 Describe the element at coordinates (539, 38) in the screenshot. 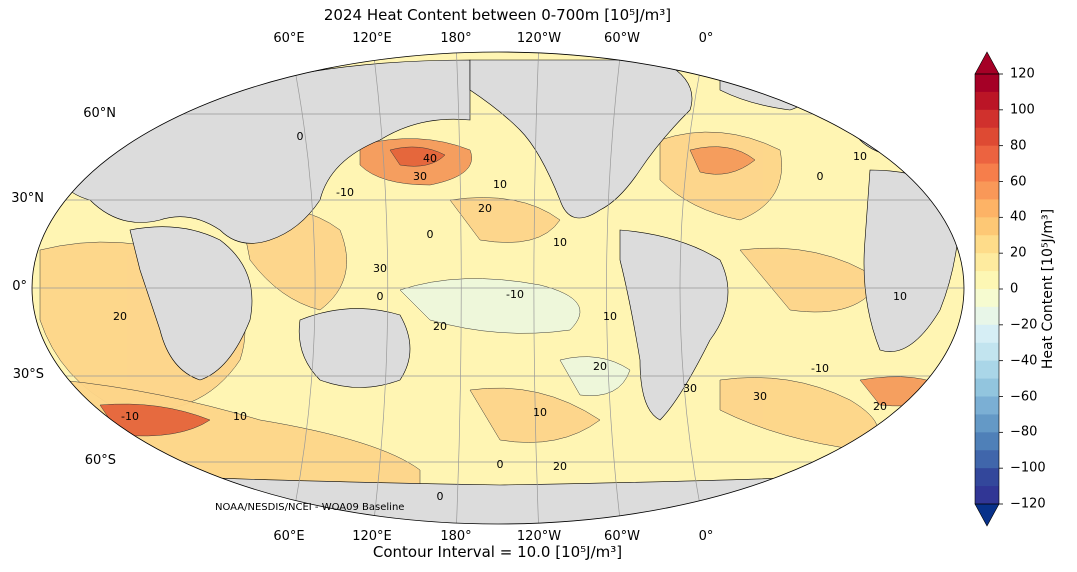

I see `lon-label-top-120w: 120°W` at that location.